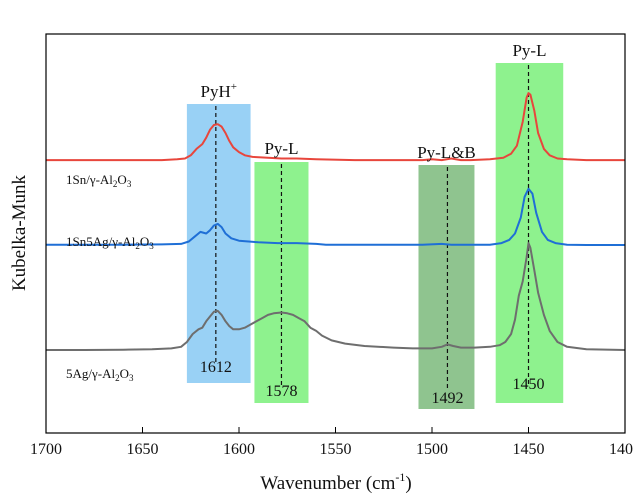 The image size is (633, 498). I want to click on series-label-3-main: 5Ag/γ-Al, so click(90, 373).